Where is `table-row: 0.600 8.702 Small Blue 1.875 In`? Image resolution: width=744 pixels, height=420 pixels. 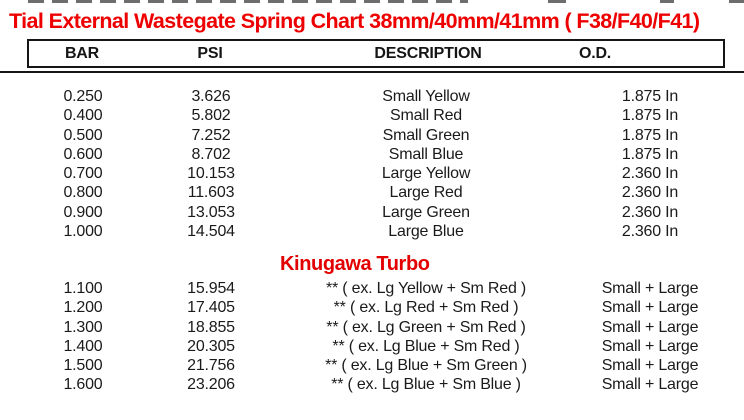
table-row: 0.600 8.702 Small Blue 1.875 In is located at coordinates (372, 154).